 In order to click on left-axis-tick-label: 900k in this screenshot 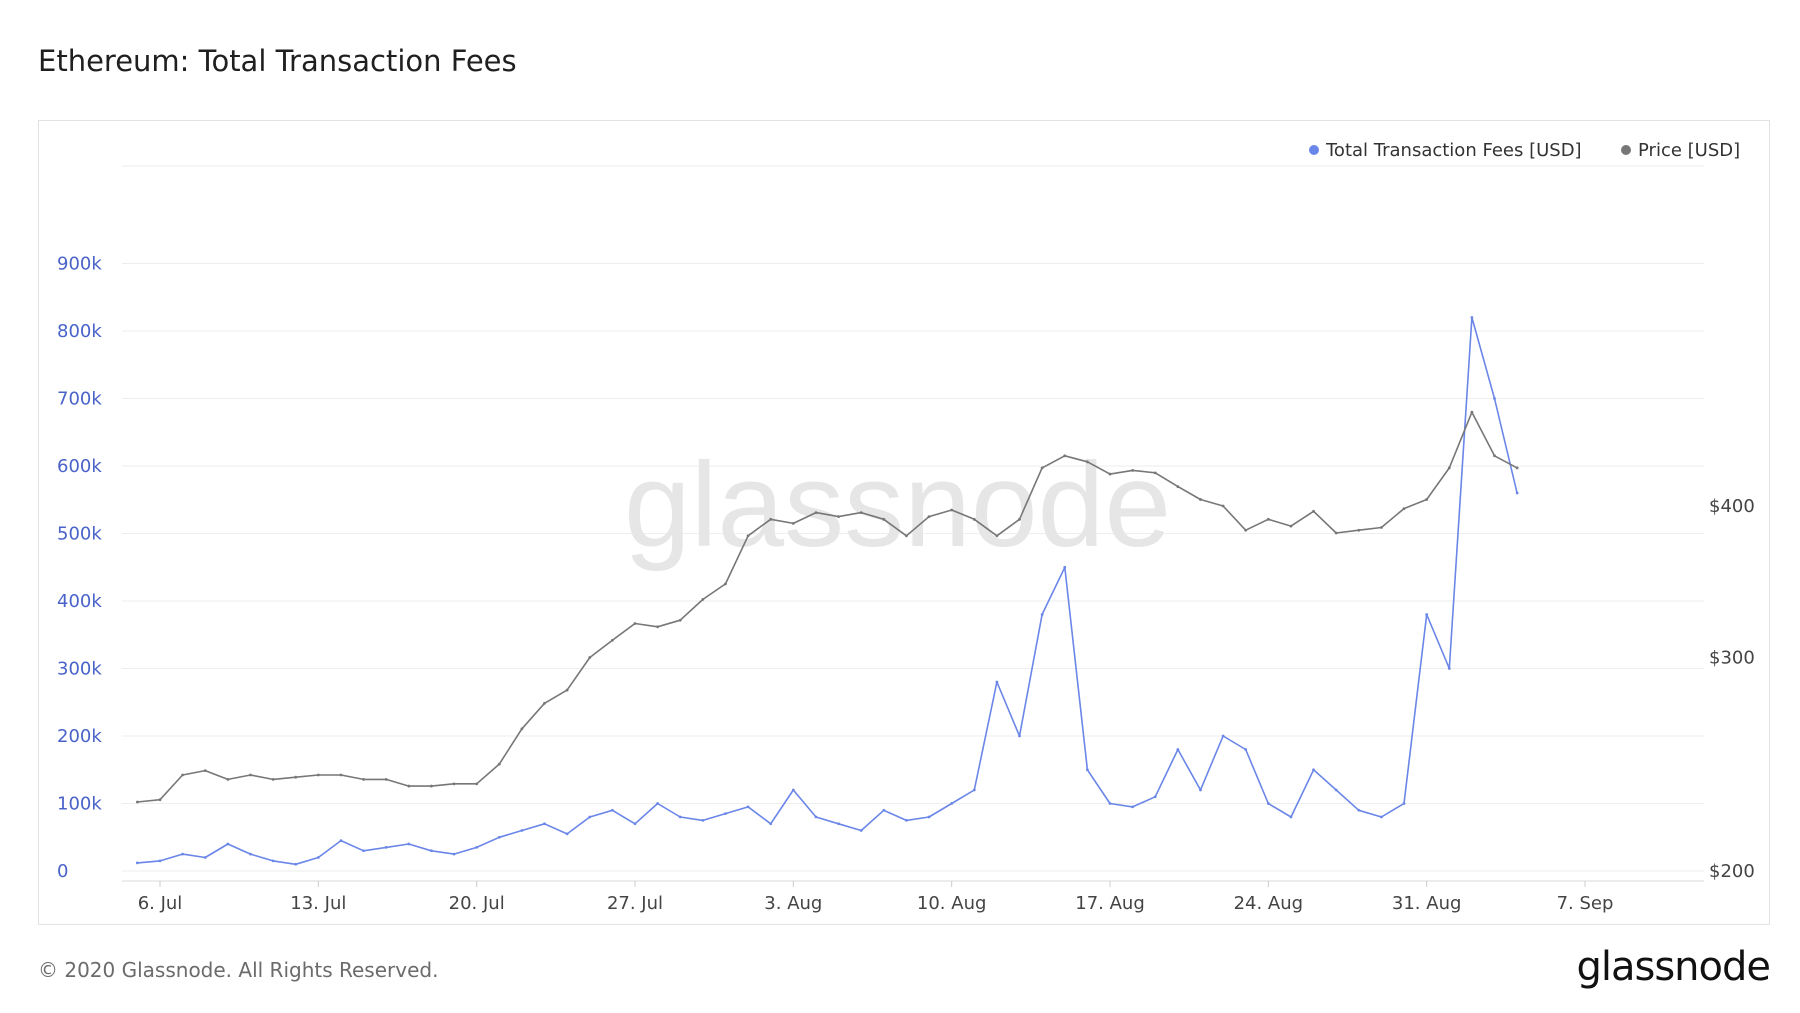, I will do `click(79, 264)`.